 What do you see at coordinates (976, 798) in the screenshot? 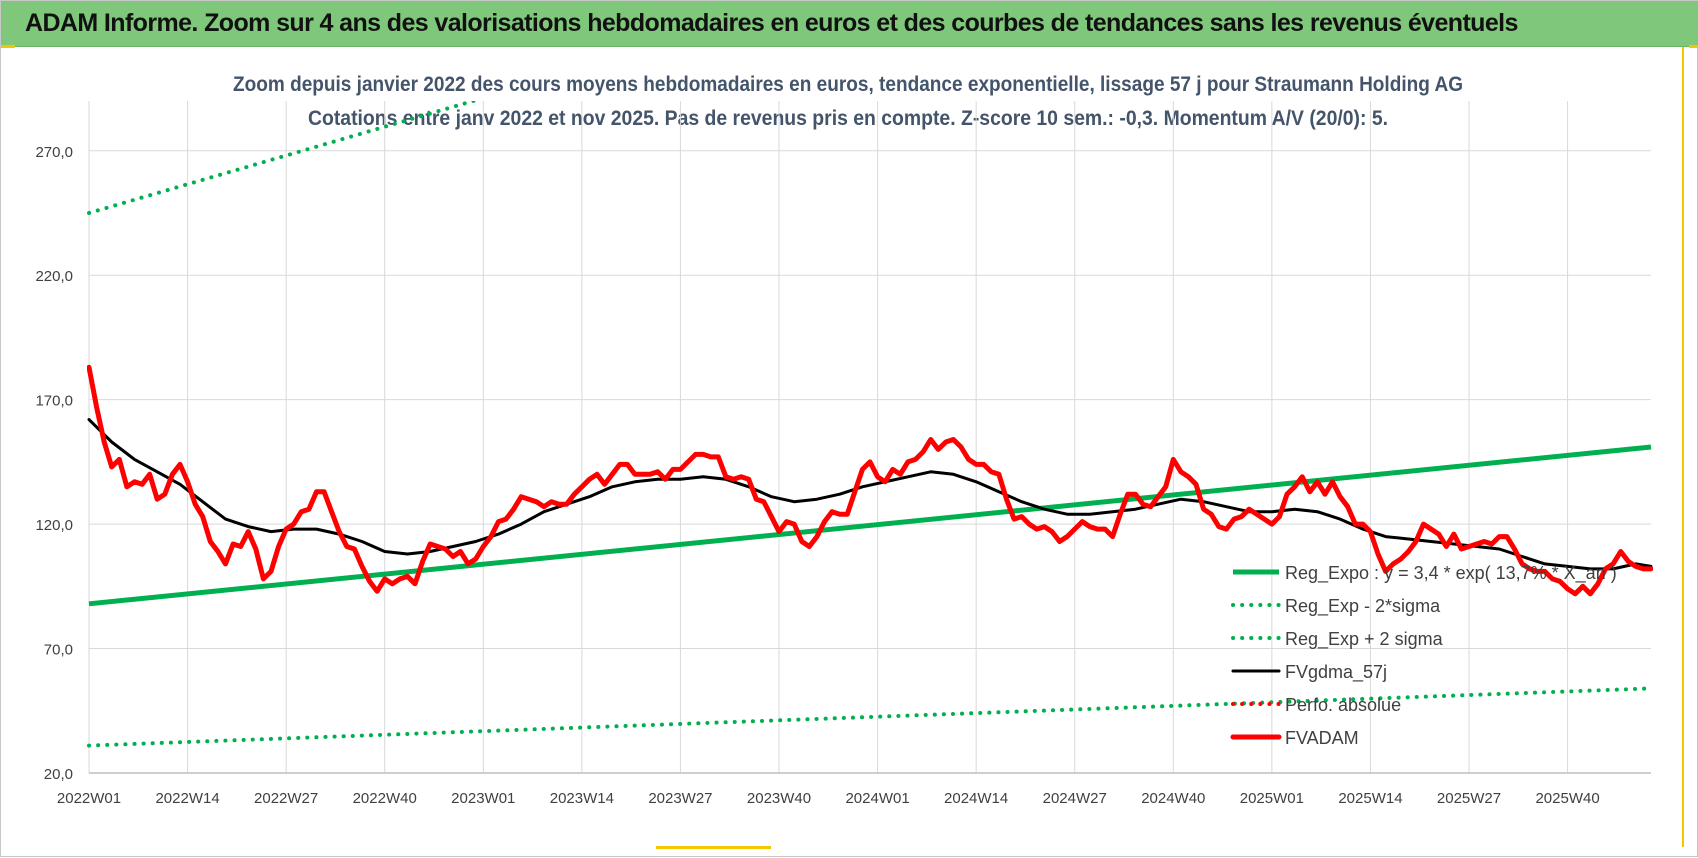
I see `x-tick-label: 2024W14` at bounding box center [976, 798].